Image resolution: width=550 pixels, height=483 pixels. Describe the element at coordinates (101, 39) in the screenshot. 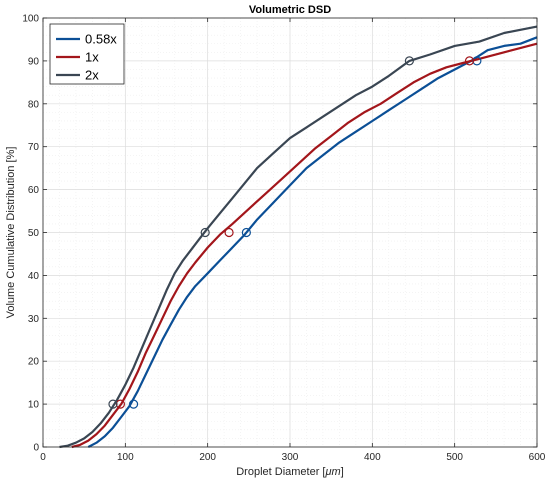

I see `legend-label-0.58x: 0.58x` at that location.